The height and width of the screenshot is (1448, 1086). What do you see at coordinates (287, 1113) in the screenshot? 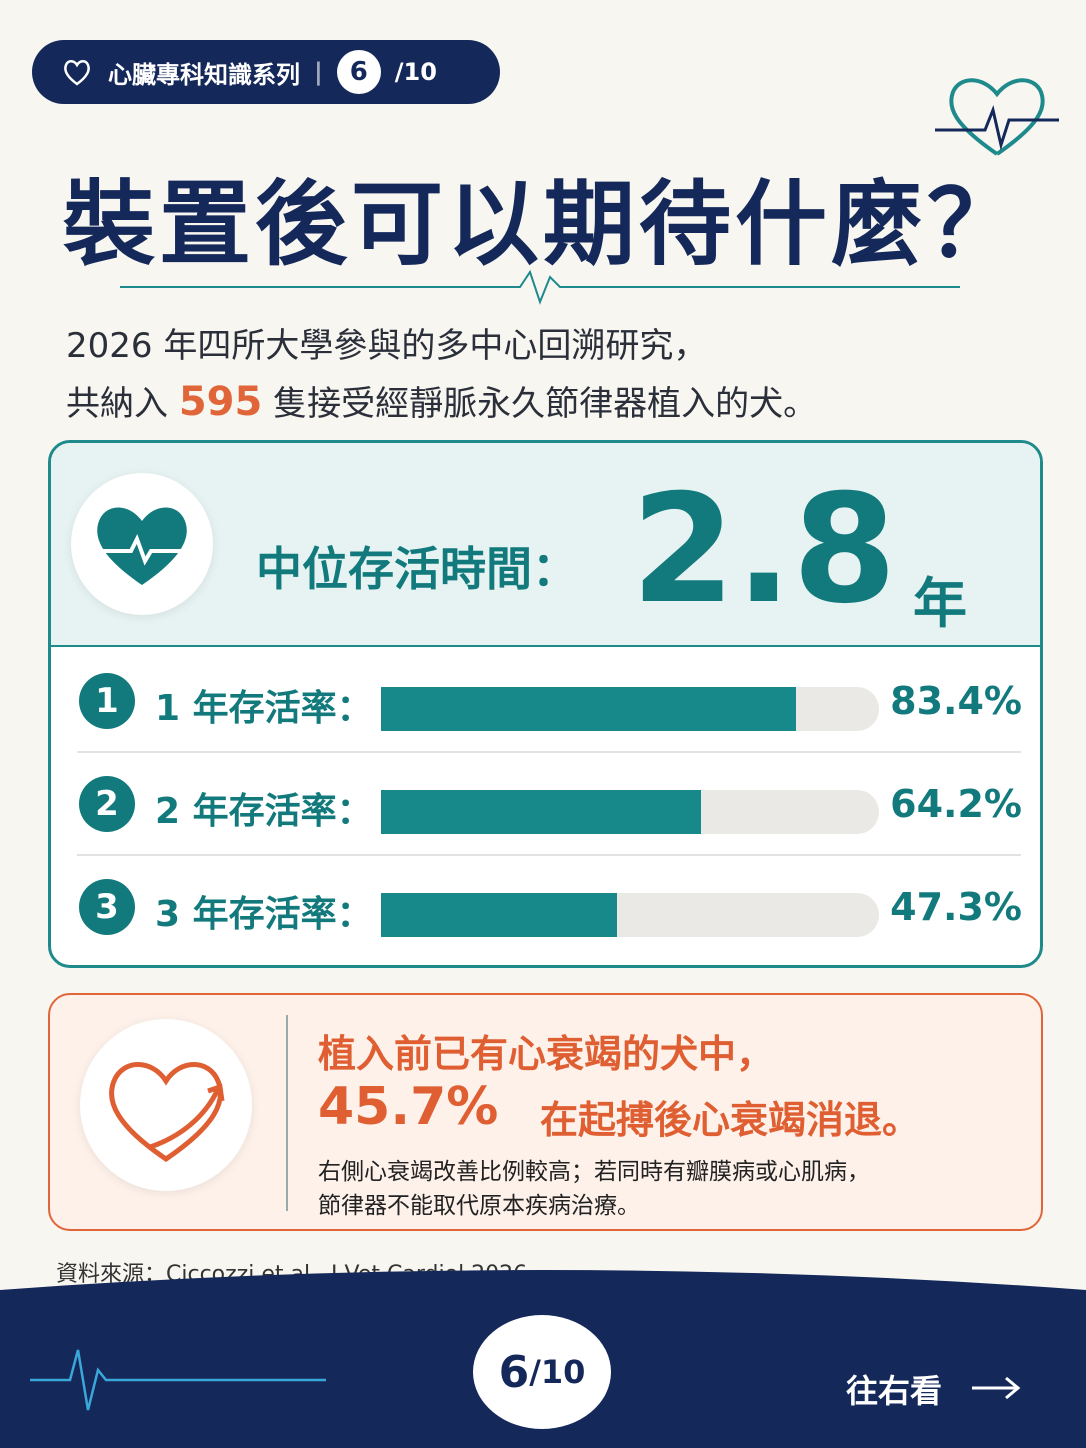
I see `divider` at bounding box center [287, 1113].